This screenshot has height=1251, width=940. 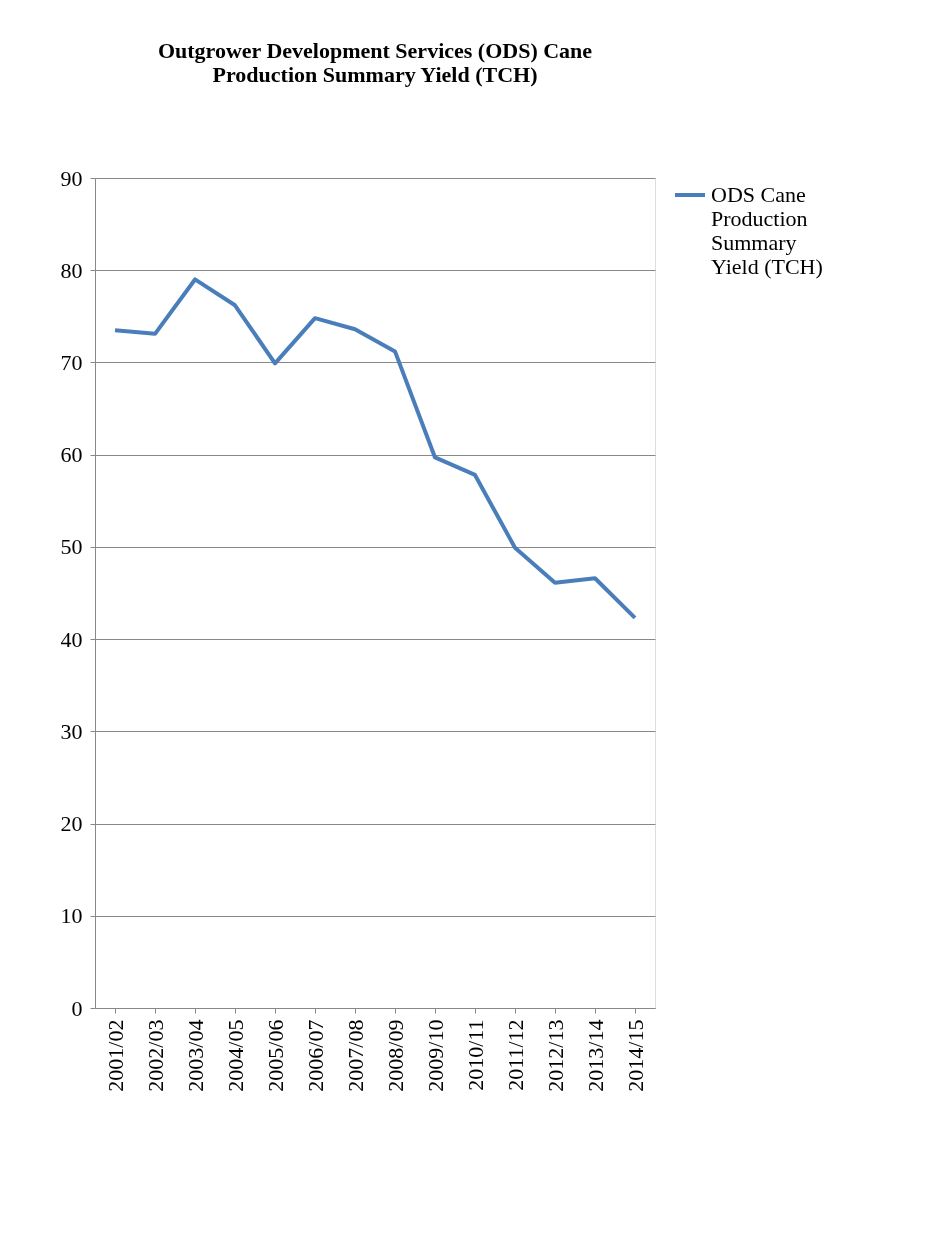 I want to click on x-tick-label: 2009/10, so click(x=435, y=1055).